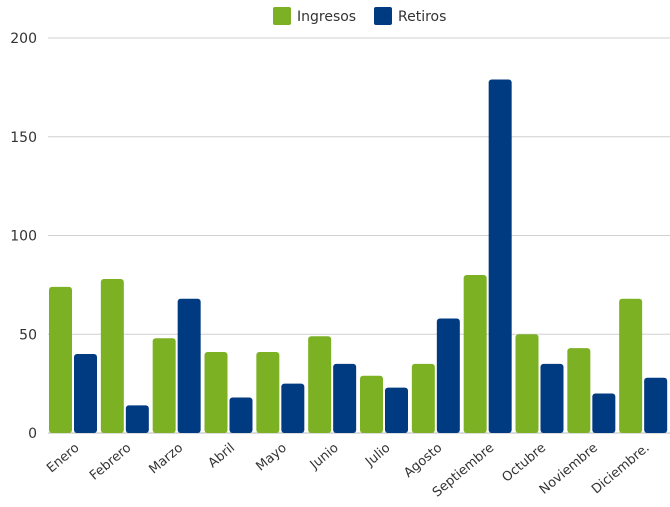 The height and width of the screenshot is (507, 670). Describe the element at coordinates (60, 359) in the screenshot. I see `bar-ingresos-enero` at that location.